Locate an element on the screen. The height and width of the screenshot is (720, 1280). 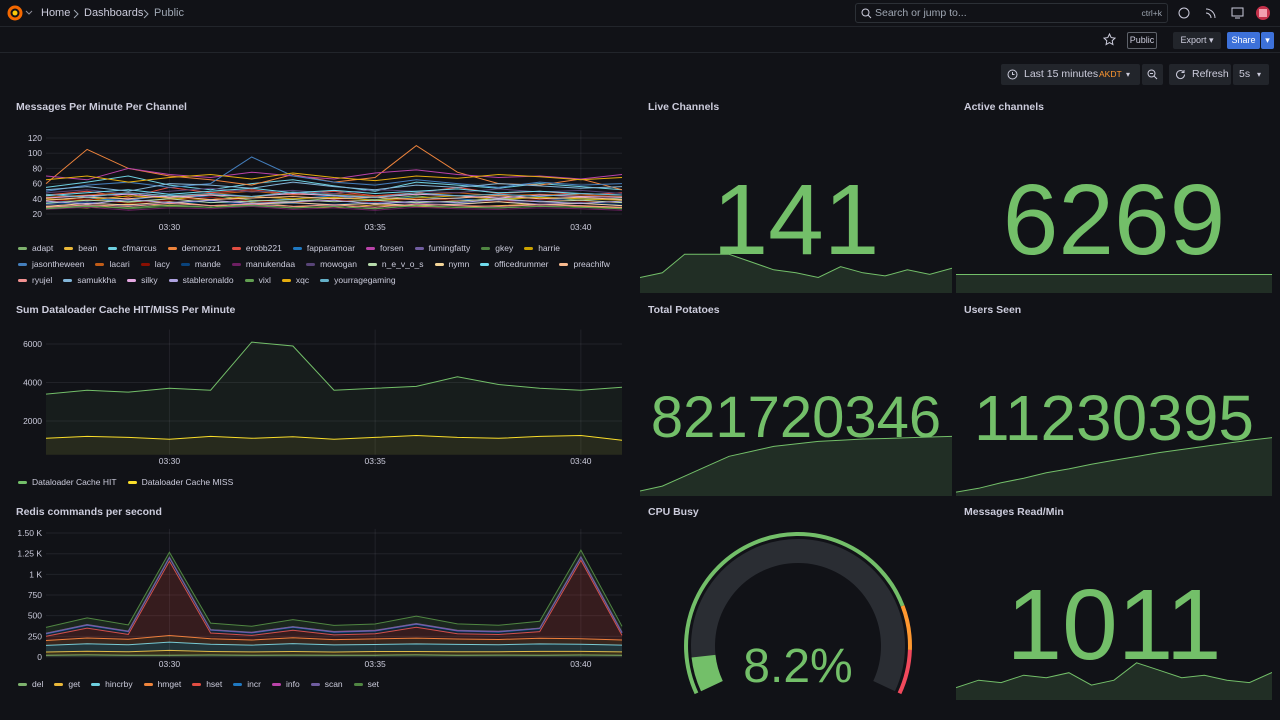
legend-item: cfmarcus is located at coordinates (132, 248).